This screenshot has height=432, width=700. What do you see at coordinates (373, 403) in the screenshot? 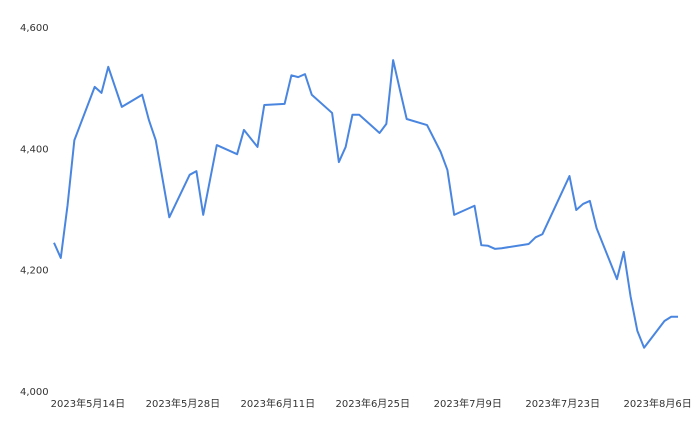
I see `x-tick-label: 2023年6月25日` at bounding box center [373, 403].